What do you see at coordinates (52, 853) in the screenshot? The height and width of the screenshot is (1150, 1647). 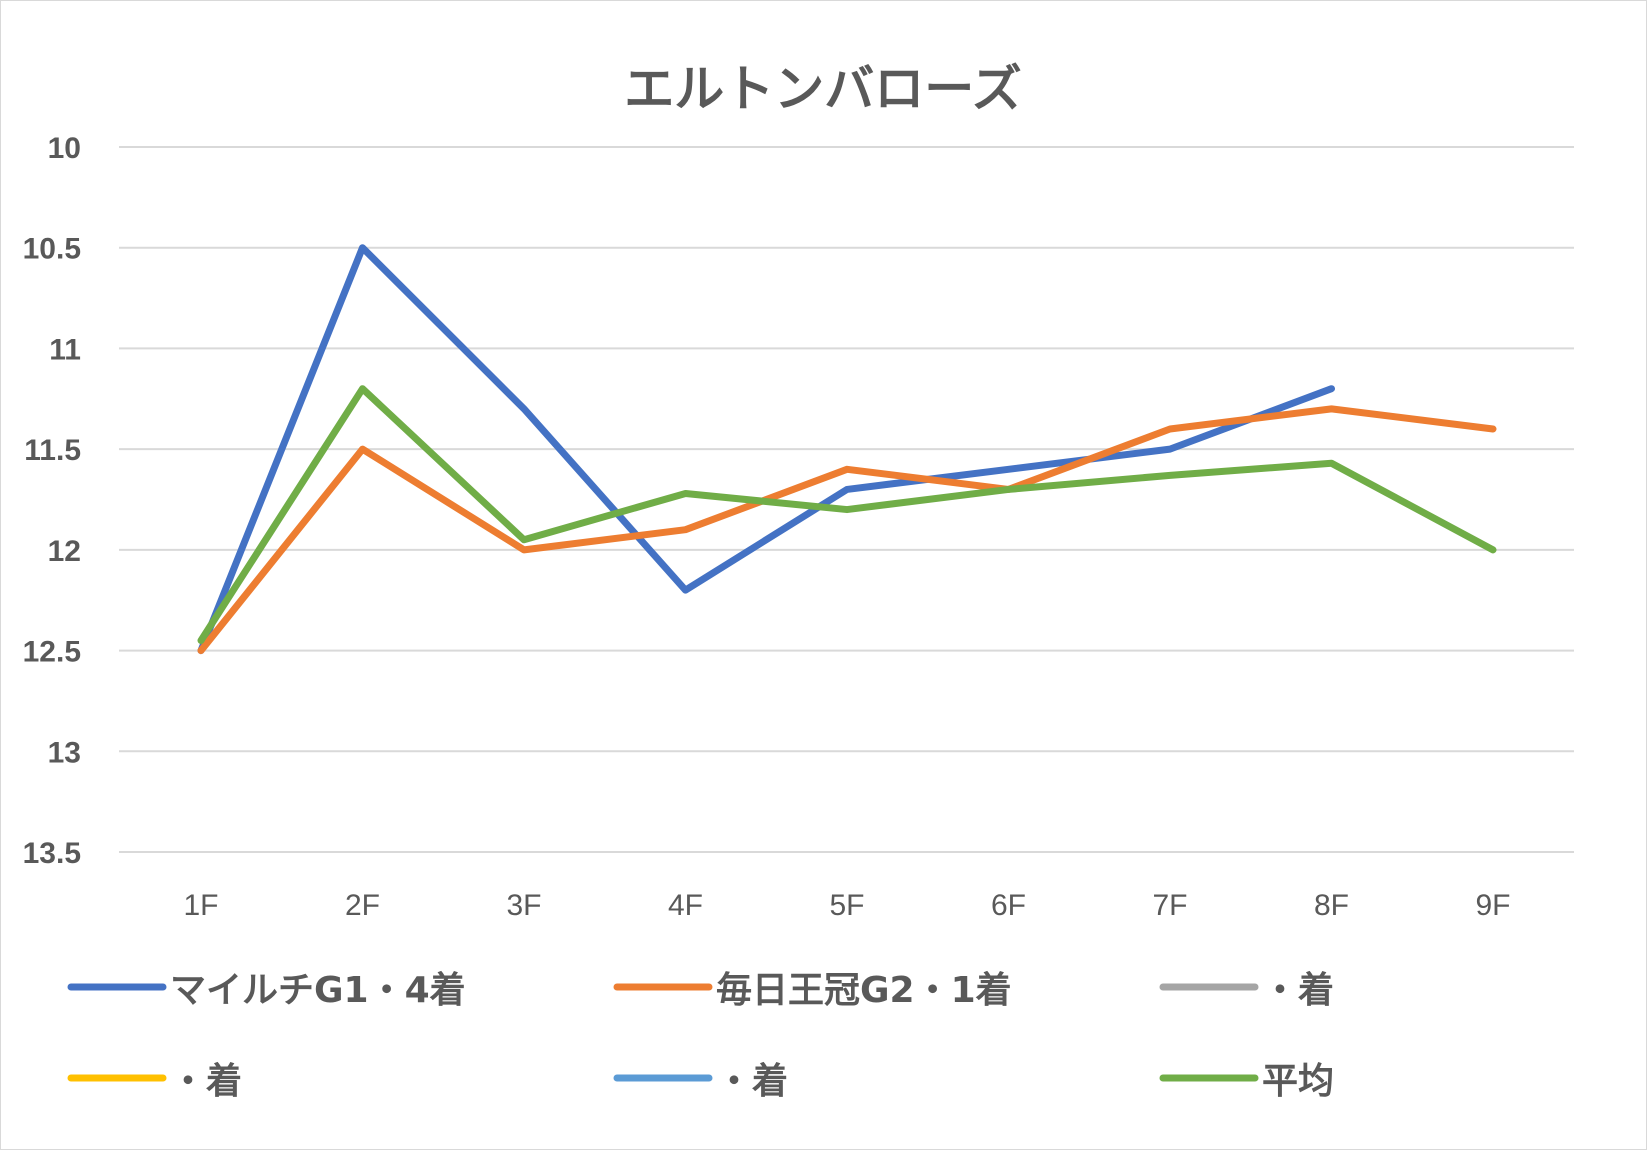 I see `y-tick-label: 13.5` at bounding box center [52, 853].